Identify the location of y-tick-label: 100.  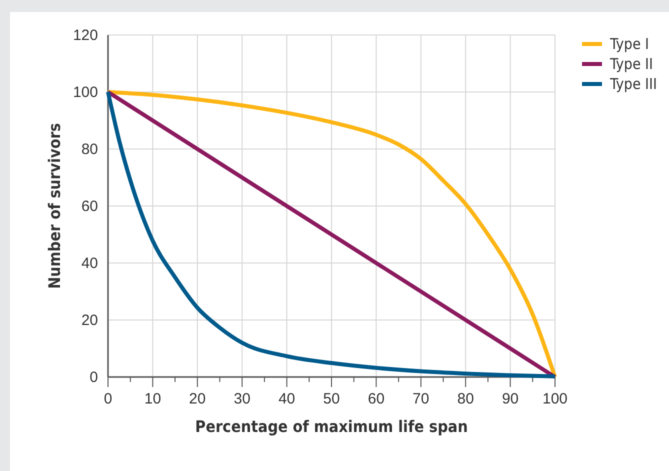
(85, 92).